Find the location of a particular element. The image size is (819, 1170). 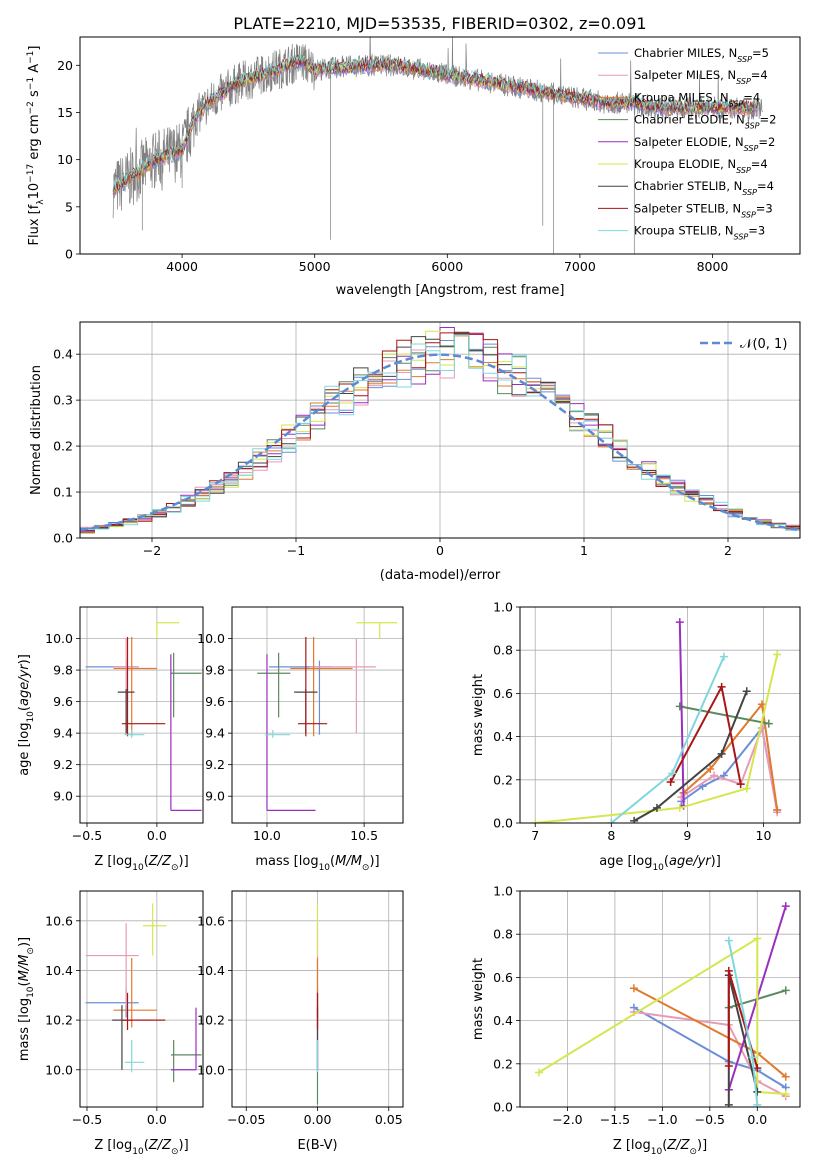

series-chabrier-stelib is located at coordinates (690, 755).